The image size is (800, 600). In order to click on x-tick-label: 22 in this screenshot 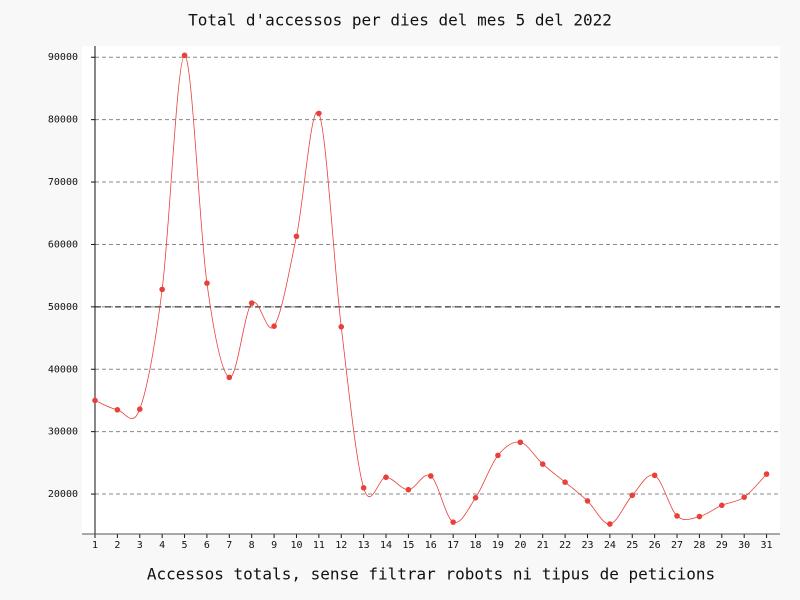, I will do `click(565, 545)`.